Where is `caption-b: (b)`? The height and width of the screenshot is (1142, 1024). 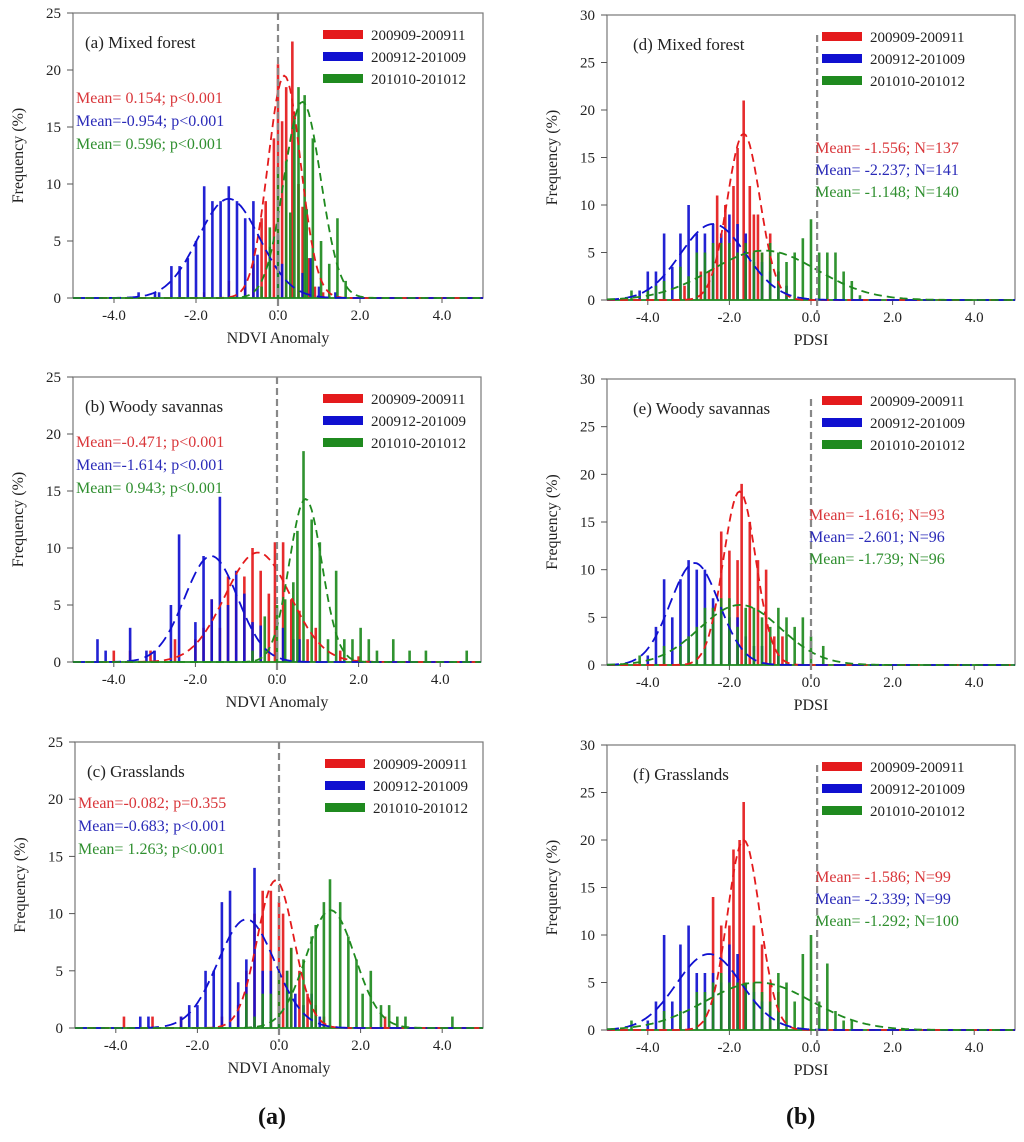 caption-b: (b) is located at coordinates (801, 1117).